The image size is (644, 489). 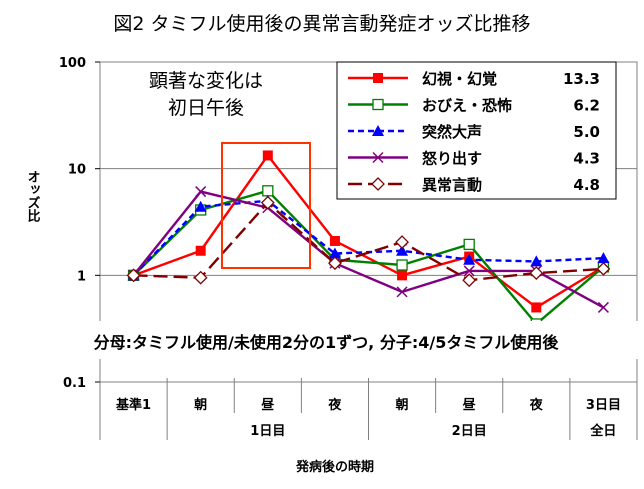 What do you see at coordinates (77, 170) in the screenshot?
I see `y-tick-label: 10` at bounding box center [77, 170].